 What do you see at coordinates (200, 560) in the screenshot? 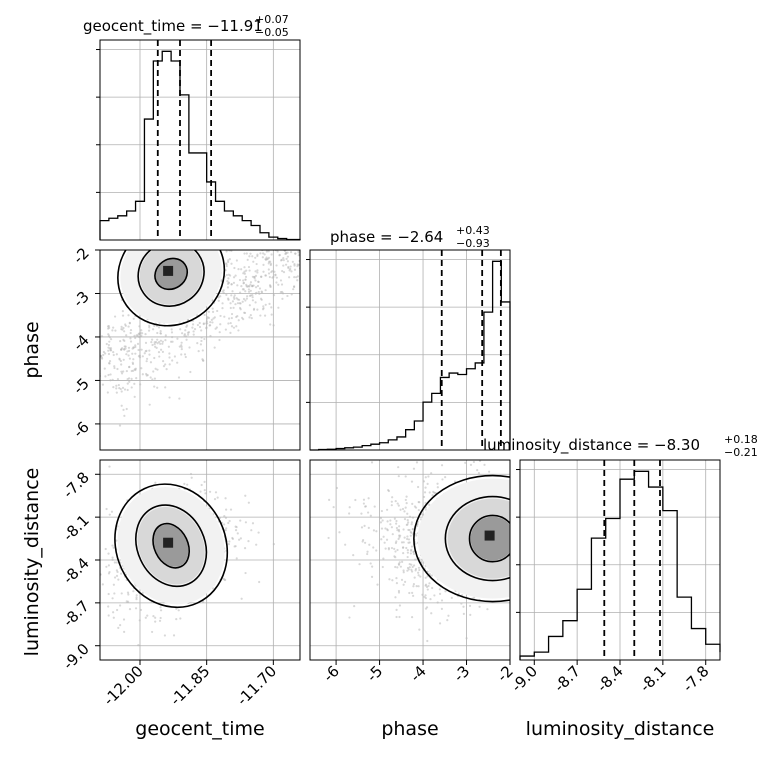
I see `joint-panel-geocent_time-vs-luminosity_distance` at bounding box center [200, 560].